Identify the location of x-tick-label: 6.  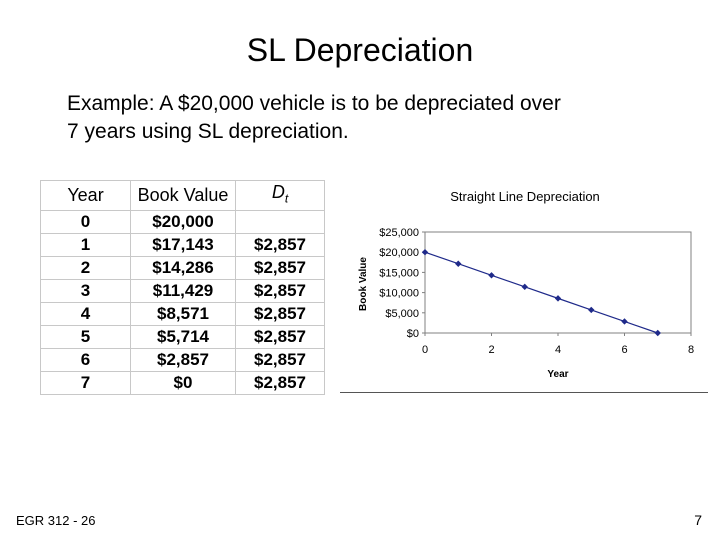
(624, 350).